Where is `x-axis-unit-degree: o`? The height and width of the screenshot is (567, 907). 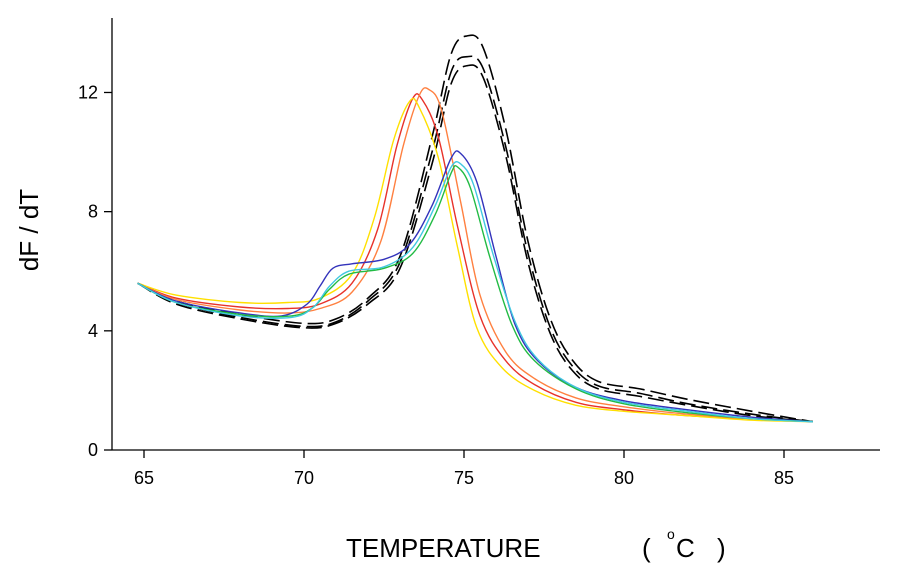 x-axis-unit-degree: o is located at coordinates (671, 534).